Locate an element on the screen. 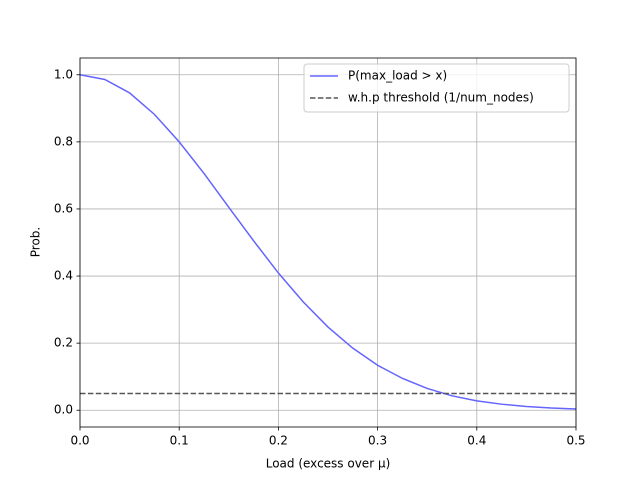 The width and height of the screenshot is (640, 484). x-tick-label: 0.0 is located at coordinates (79, 441).